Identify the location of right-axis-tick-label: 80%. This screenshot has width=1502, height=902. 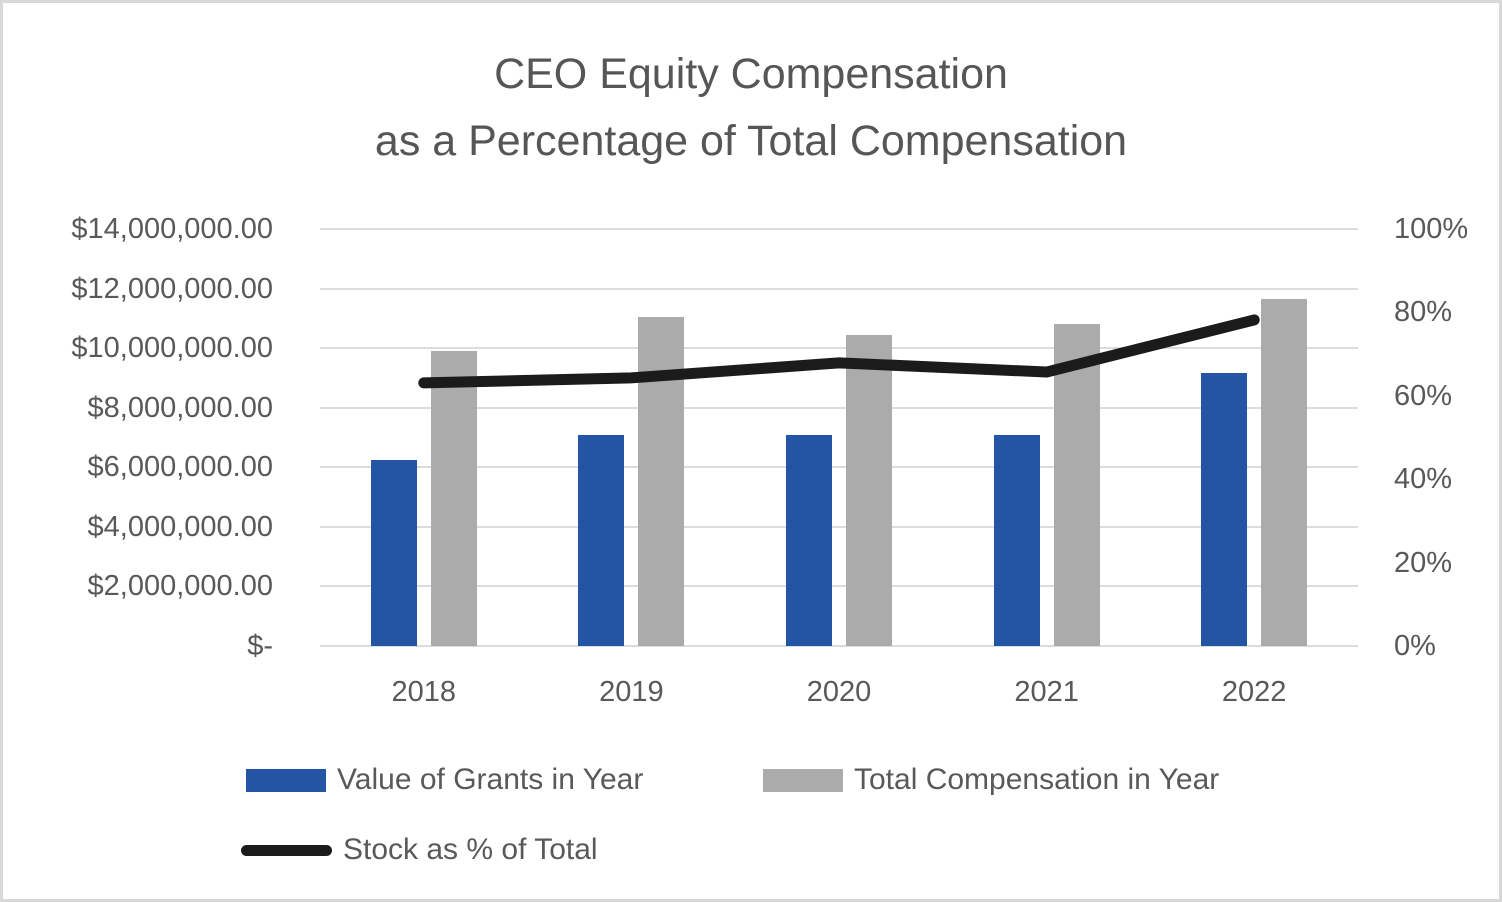
(1423, 312).